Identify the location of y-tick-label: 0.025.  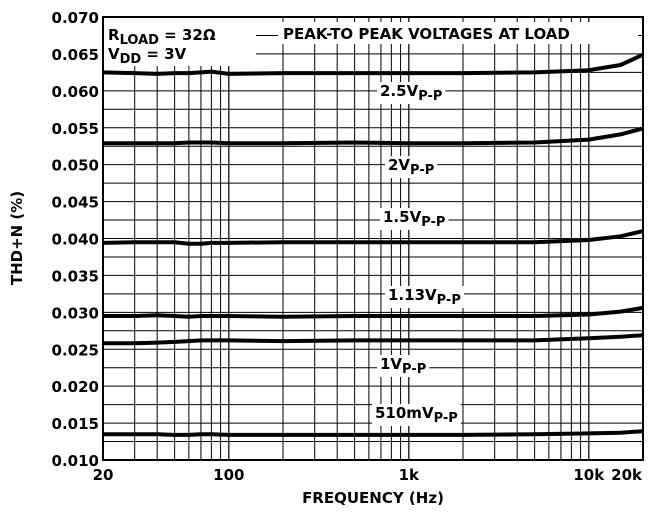
(75, 350).